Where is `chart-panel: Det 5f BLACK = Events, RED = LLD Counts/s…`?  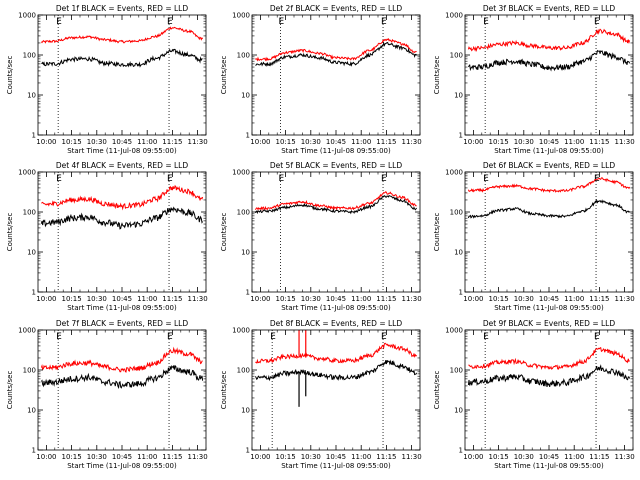
chart-panel: Det 5f BLACK = Events, RED = LLD Counts/s… is located at coordinates (321, 236).